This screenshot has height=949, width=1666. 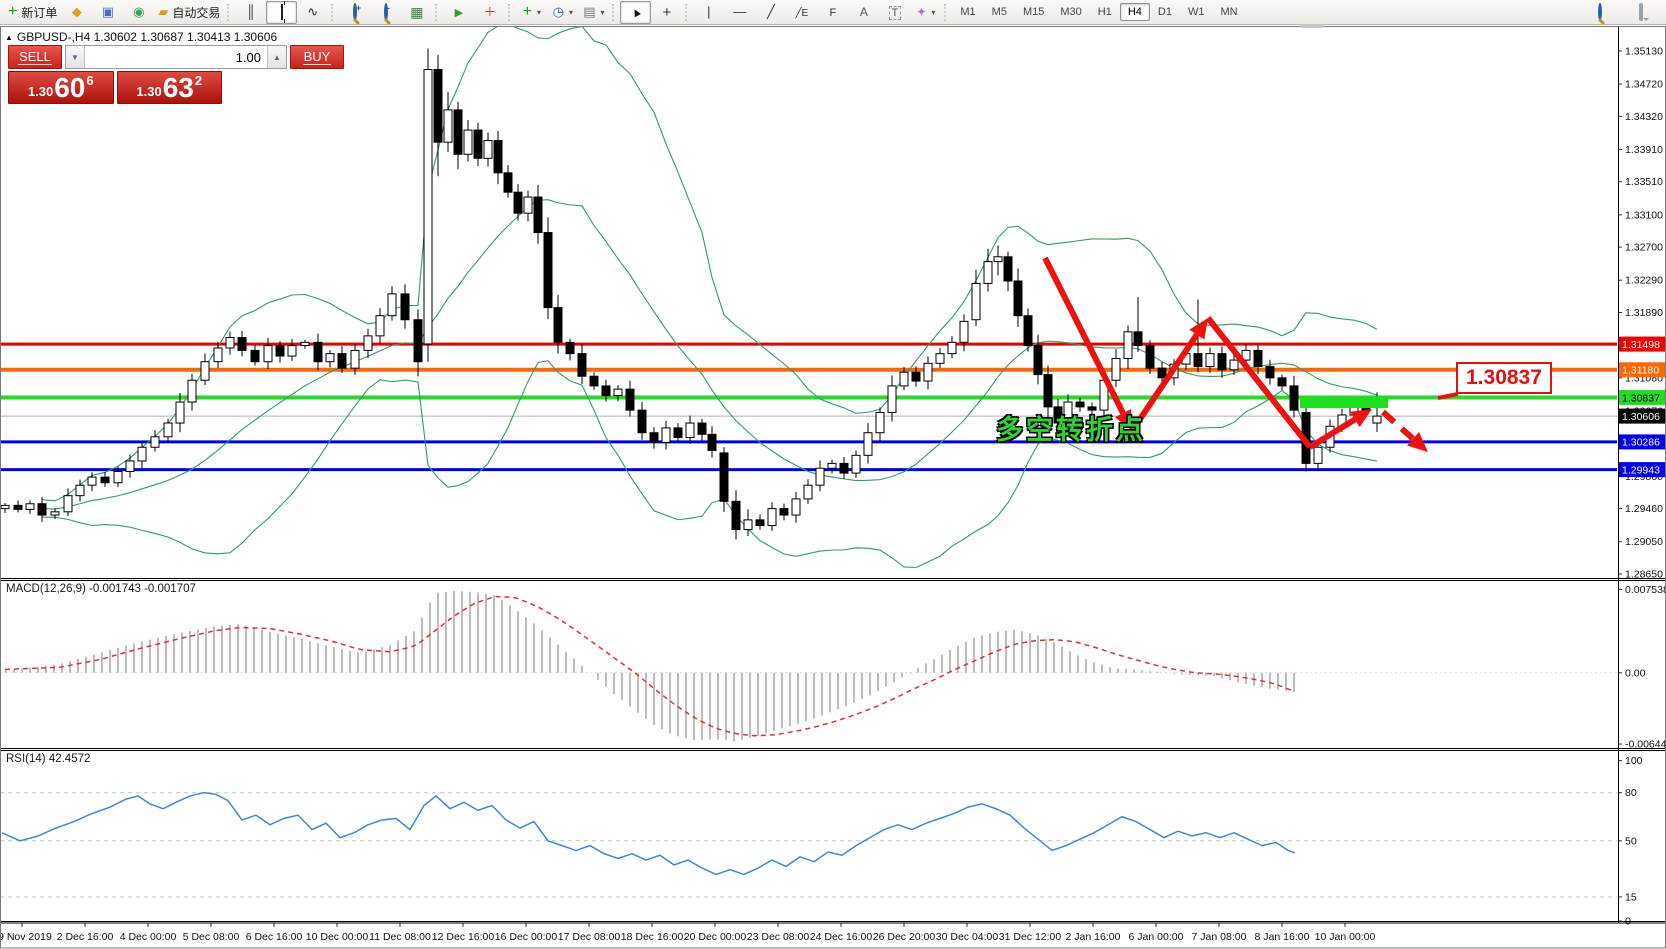 What do you see at coordinates (107, 12) in the screenshot?
I see `charts-window-button: ▣` at bounding box center [107, 12].